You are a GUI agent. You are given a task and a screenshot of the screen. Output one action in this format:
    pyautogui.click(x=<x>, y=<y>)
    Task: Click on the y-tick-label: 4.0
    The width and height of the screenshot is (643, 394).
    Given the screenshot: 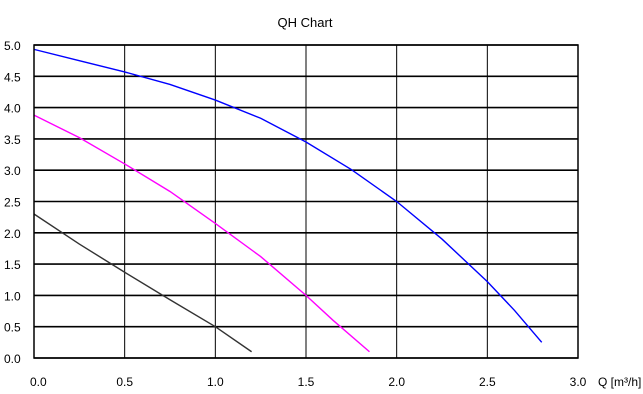 What is the action you would take?
    pyautogui.click(x=12, y=109)
    